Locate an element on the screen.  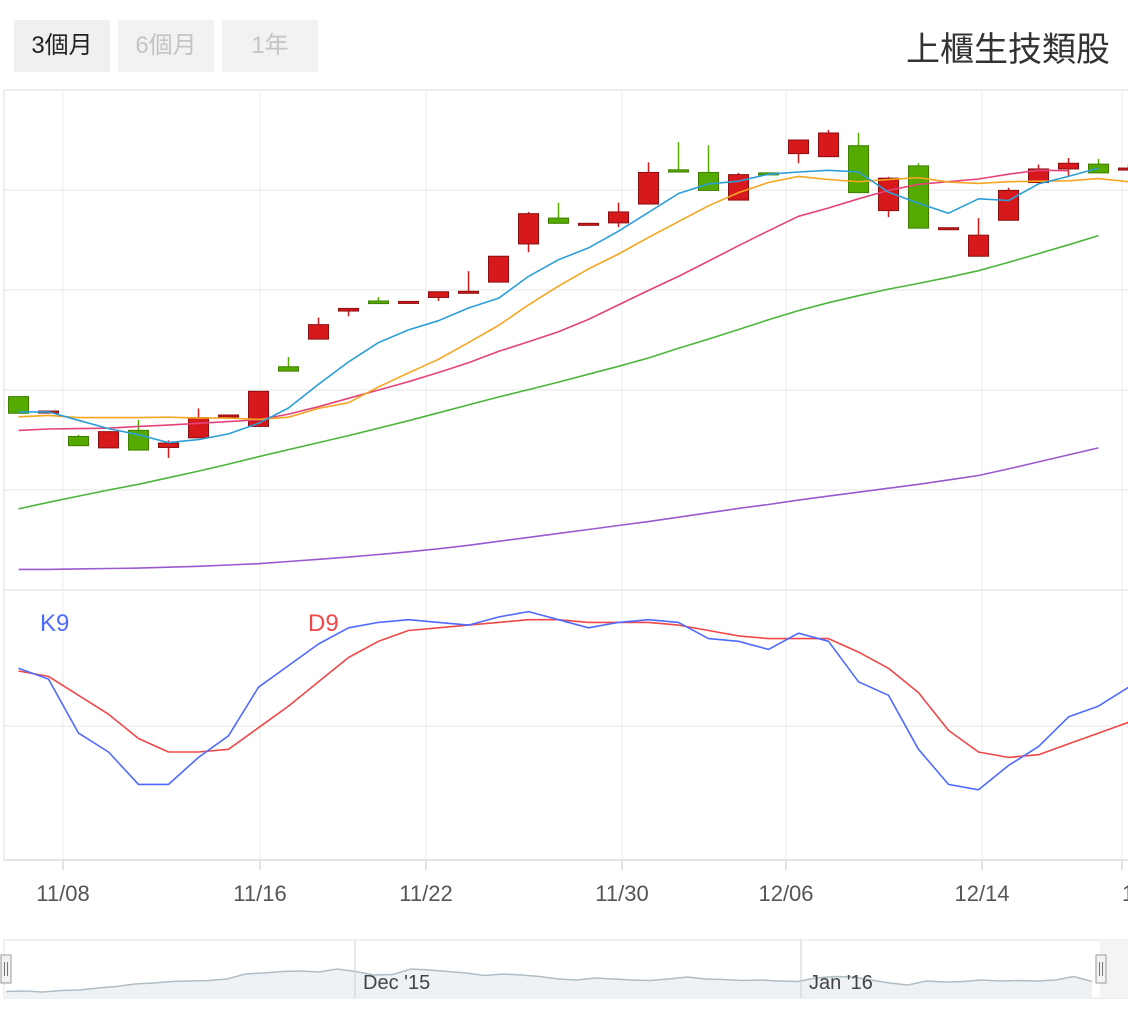
x-tick-label: 11/16 is located at coordinates (259, 893).